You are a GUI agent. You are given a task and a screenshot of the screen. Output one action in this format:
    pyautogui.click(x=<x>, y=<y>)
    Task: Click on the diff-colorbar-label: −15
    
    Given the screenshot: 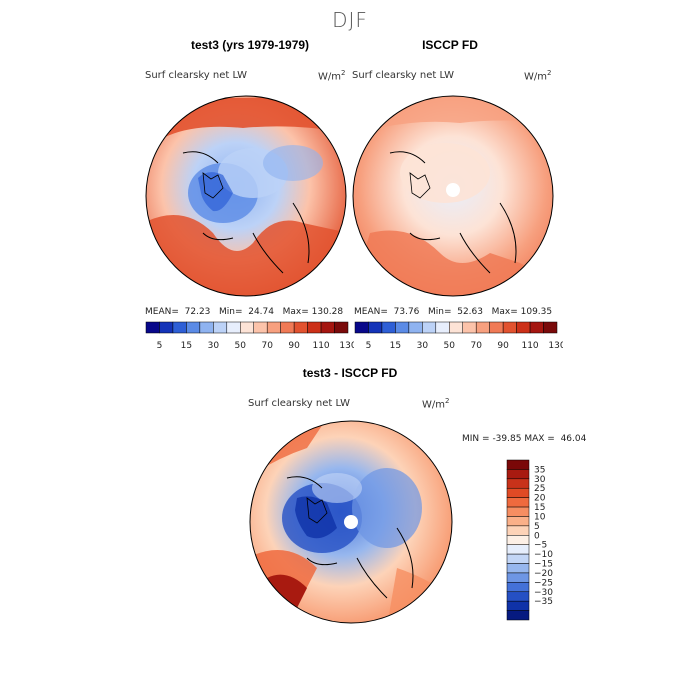 What is the action you would take?
    pyautogui.click(x=543, y=565)
    